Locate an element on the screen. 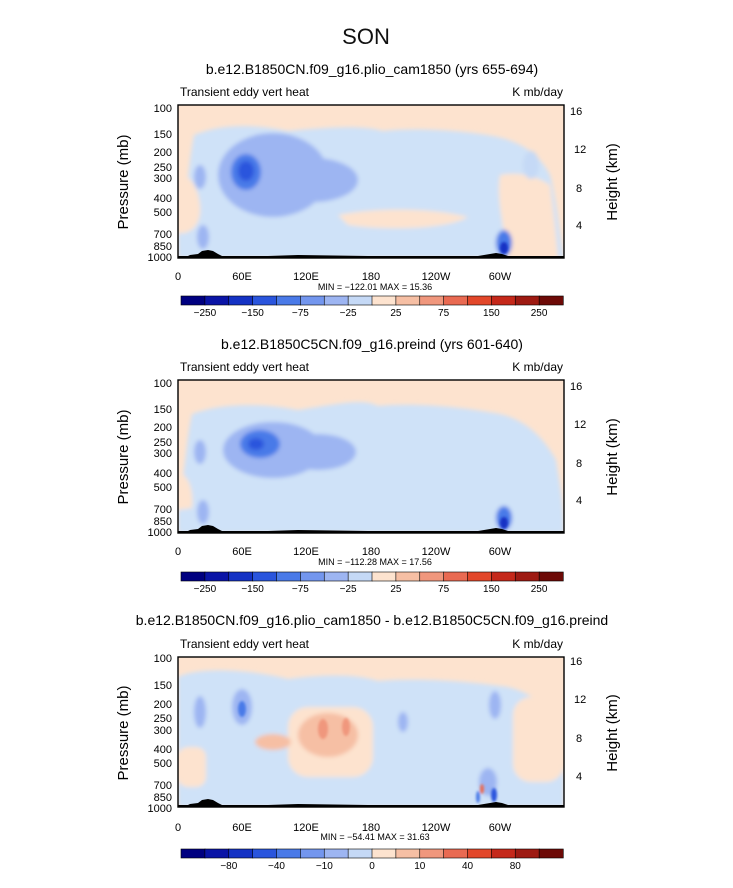  panel-2-x-axis: 0 60E 120E 180 120W 60W is located at coordinates (343, 552).